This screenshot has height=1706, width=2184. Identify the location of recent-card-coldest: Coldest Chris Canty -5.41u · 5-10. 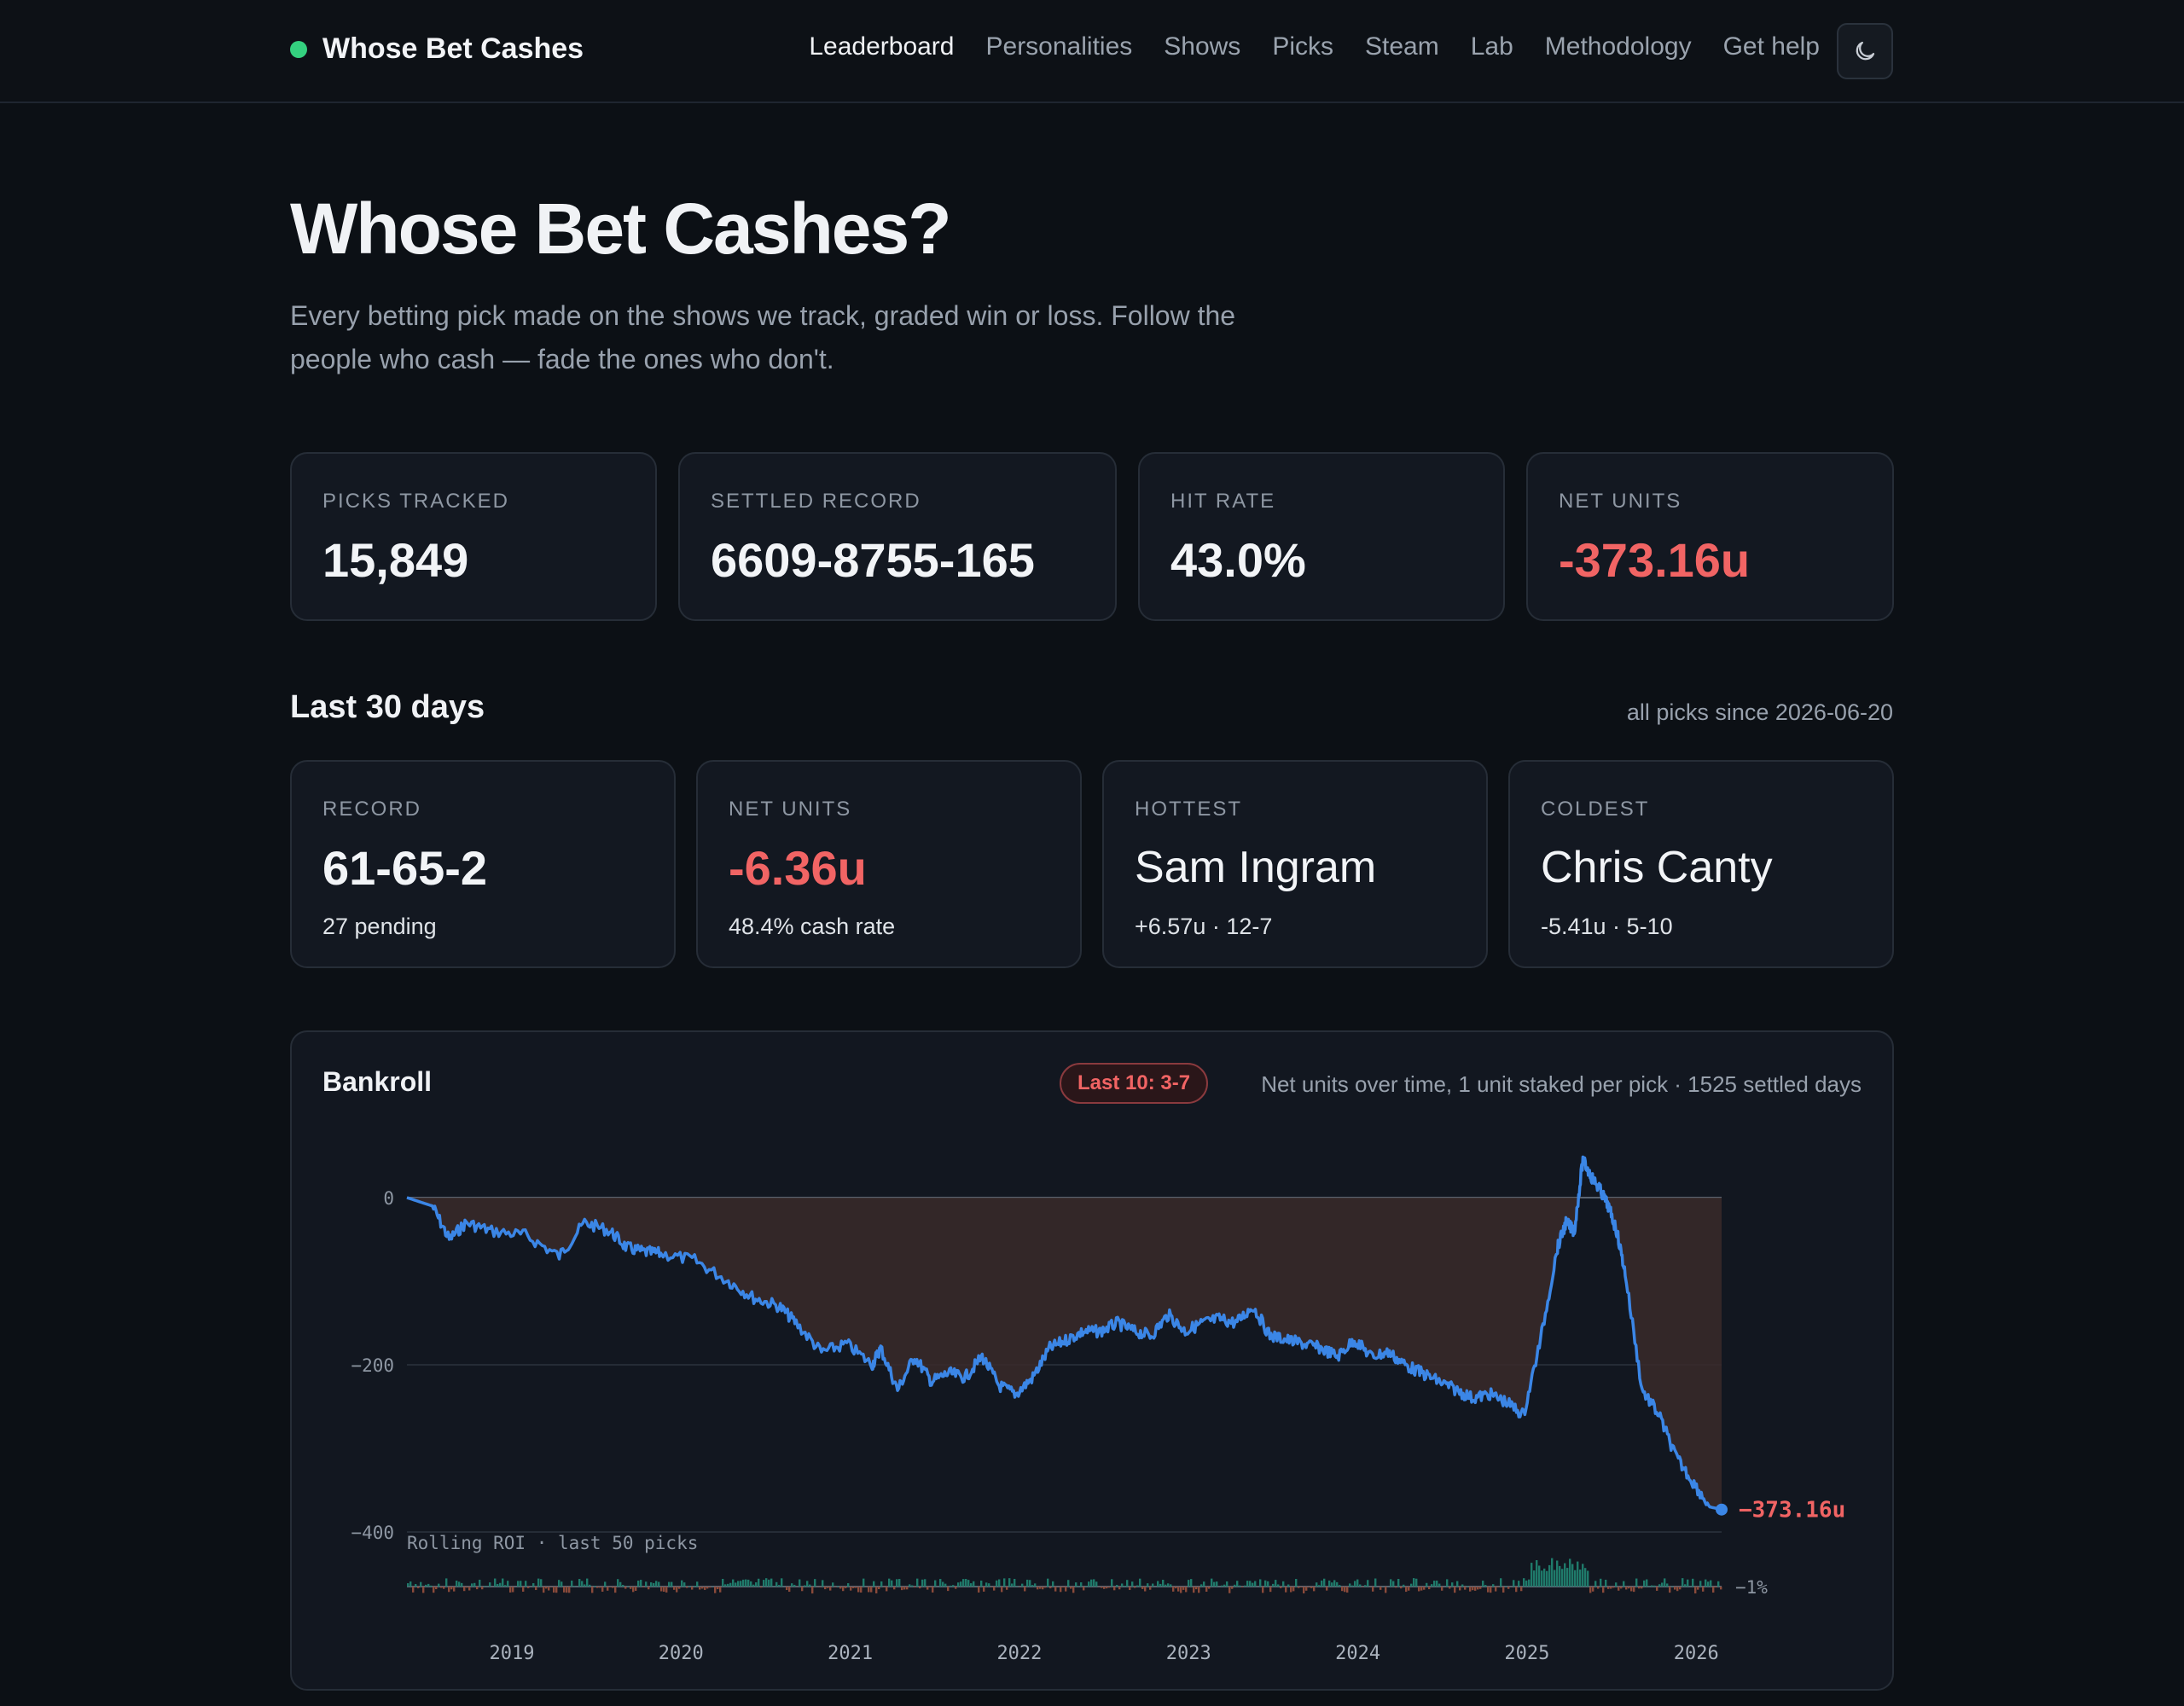
(1701, 864).